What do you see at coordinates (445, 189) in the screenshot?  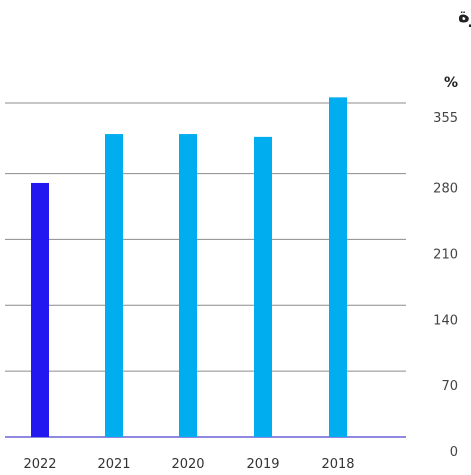 I see `y-tick-label: 280` at bounding box center [445, 189].